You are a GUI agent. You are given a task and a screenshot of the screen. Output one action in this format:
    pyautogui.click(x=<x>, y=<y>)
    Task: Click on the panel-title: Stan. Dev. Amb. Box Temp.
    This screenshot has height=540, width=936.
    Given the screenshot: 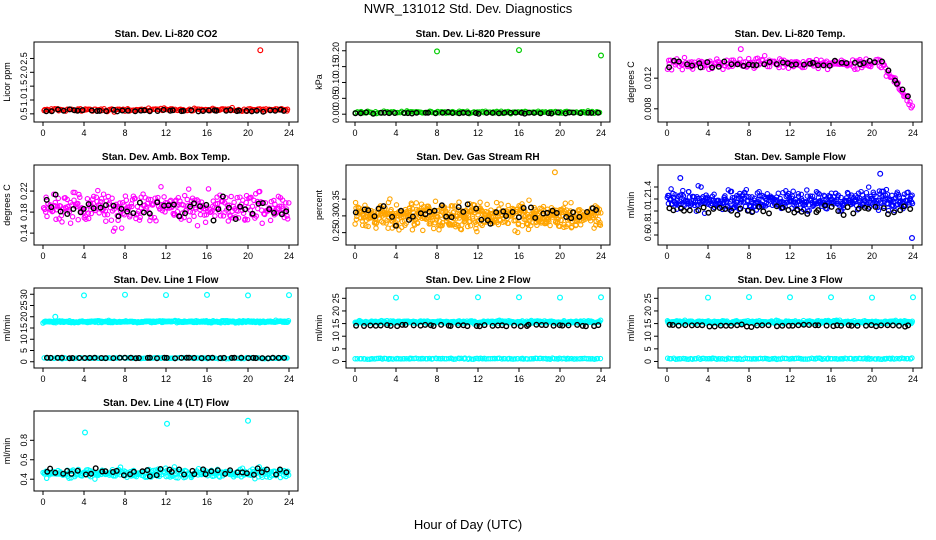 What is the action you would take?
    pyautogui.click(x=166, y=157)
    